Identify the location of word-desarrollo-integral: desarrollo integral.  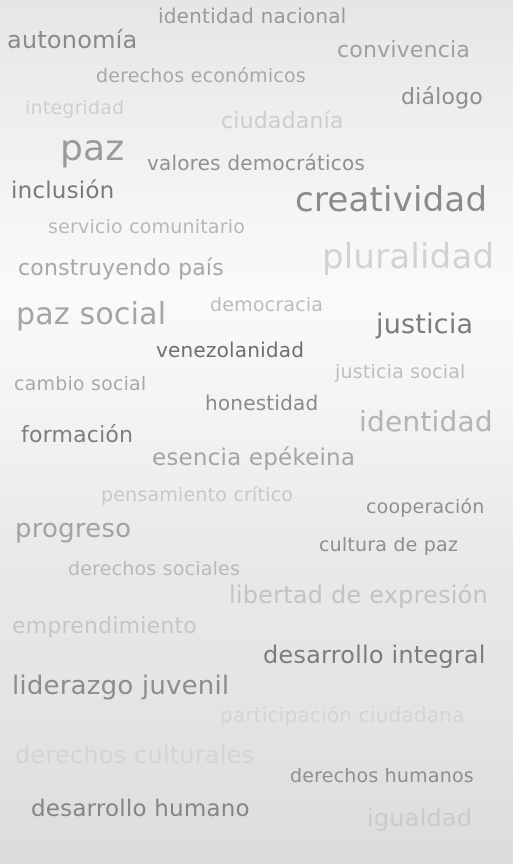
(374, 655).